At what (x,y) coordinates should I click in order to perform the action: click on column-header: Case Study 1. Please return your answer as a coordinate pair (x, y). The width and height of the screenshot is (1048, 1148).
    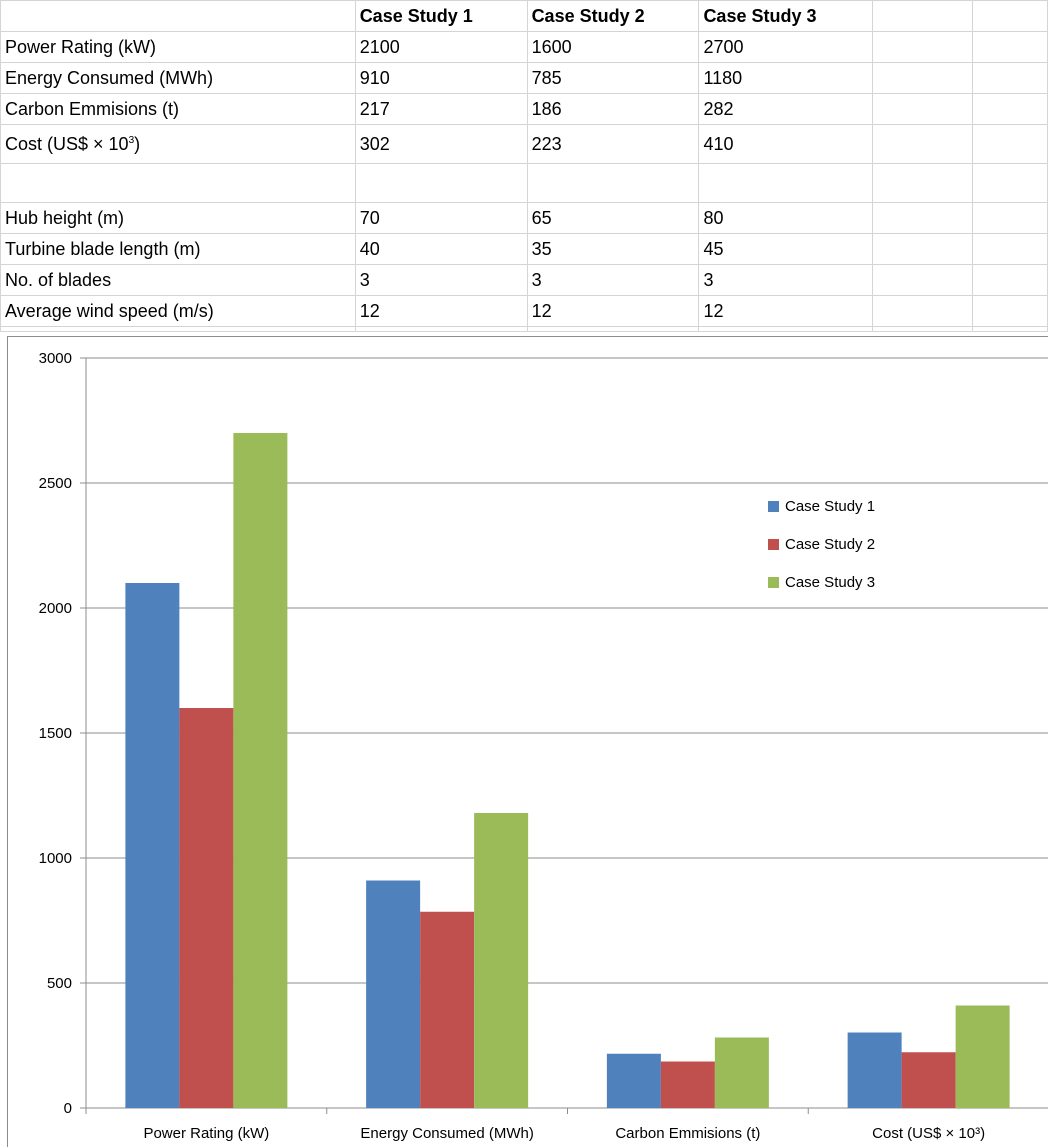
    Looking at the image, I should click on (441, 16).